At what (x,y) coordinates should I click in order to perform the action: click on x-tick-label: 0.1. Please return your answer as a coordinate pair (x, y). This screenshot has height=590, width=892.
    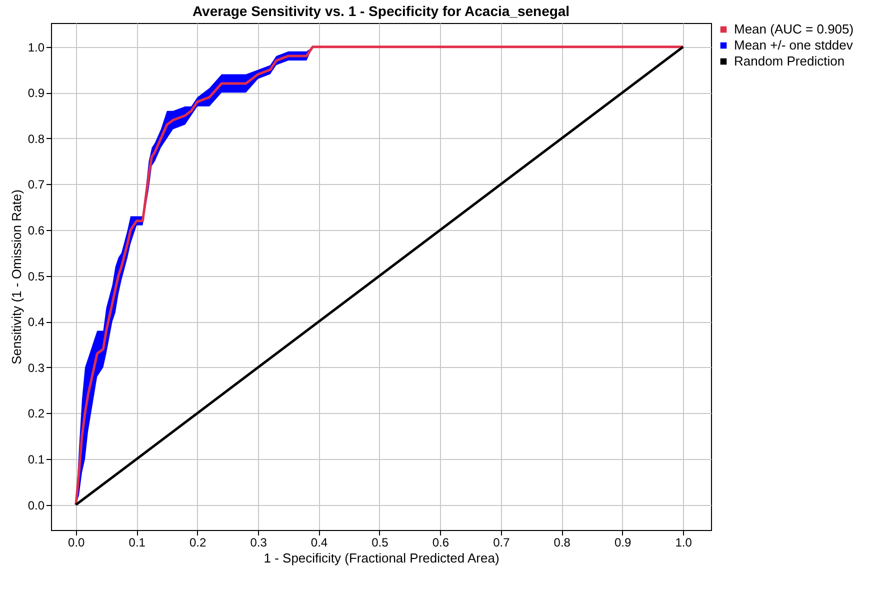
    Looking at the image, I should click on (137, 543).